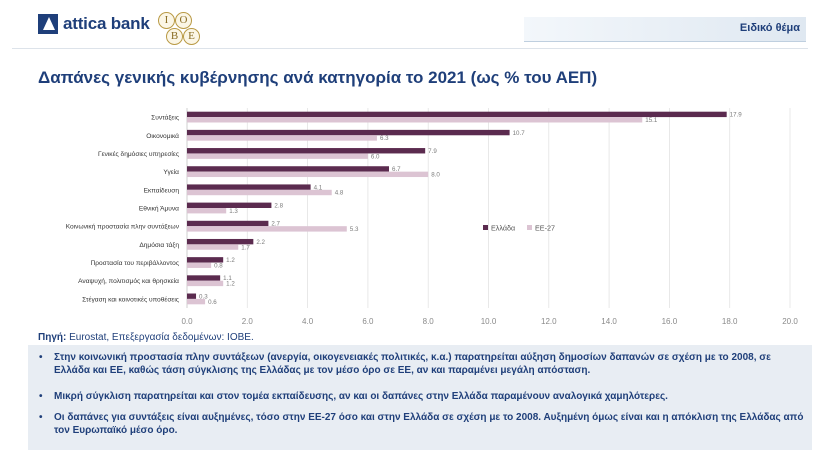  Describe the element at coordinates (245, 247) in the screenshot. I see `data-label: 1.7` at that location.